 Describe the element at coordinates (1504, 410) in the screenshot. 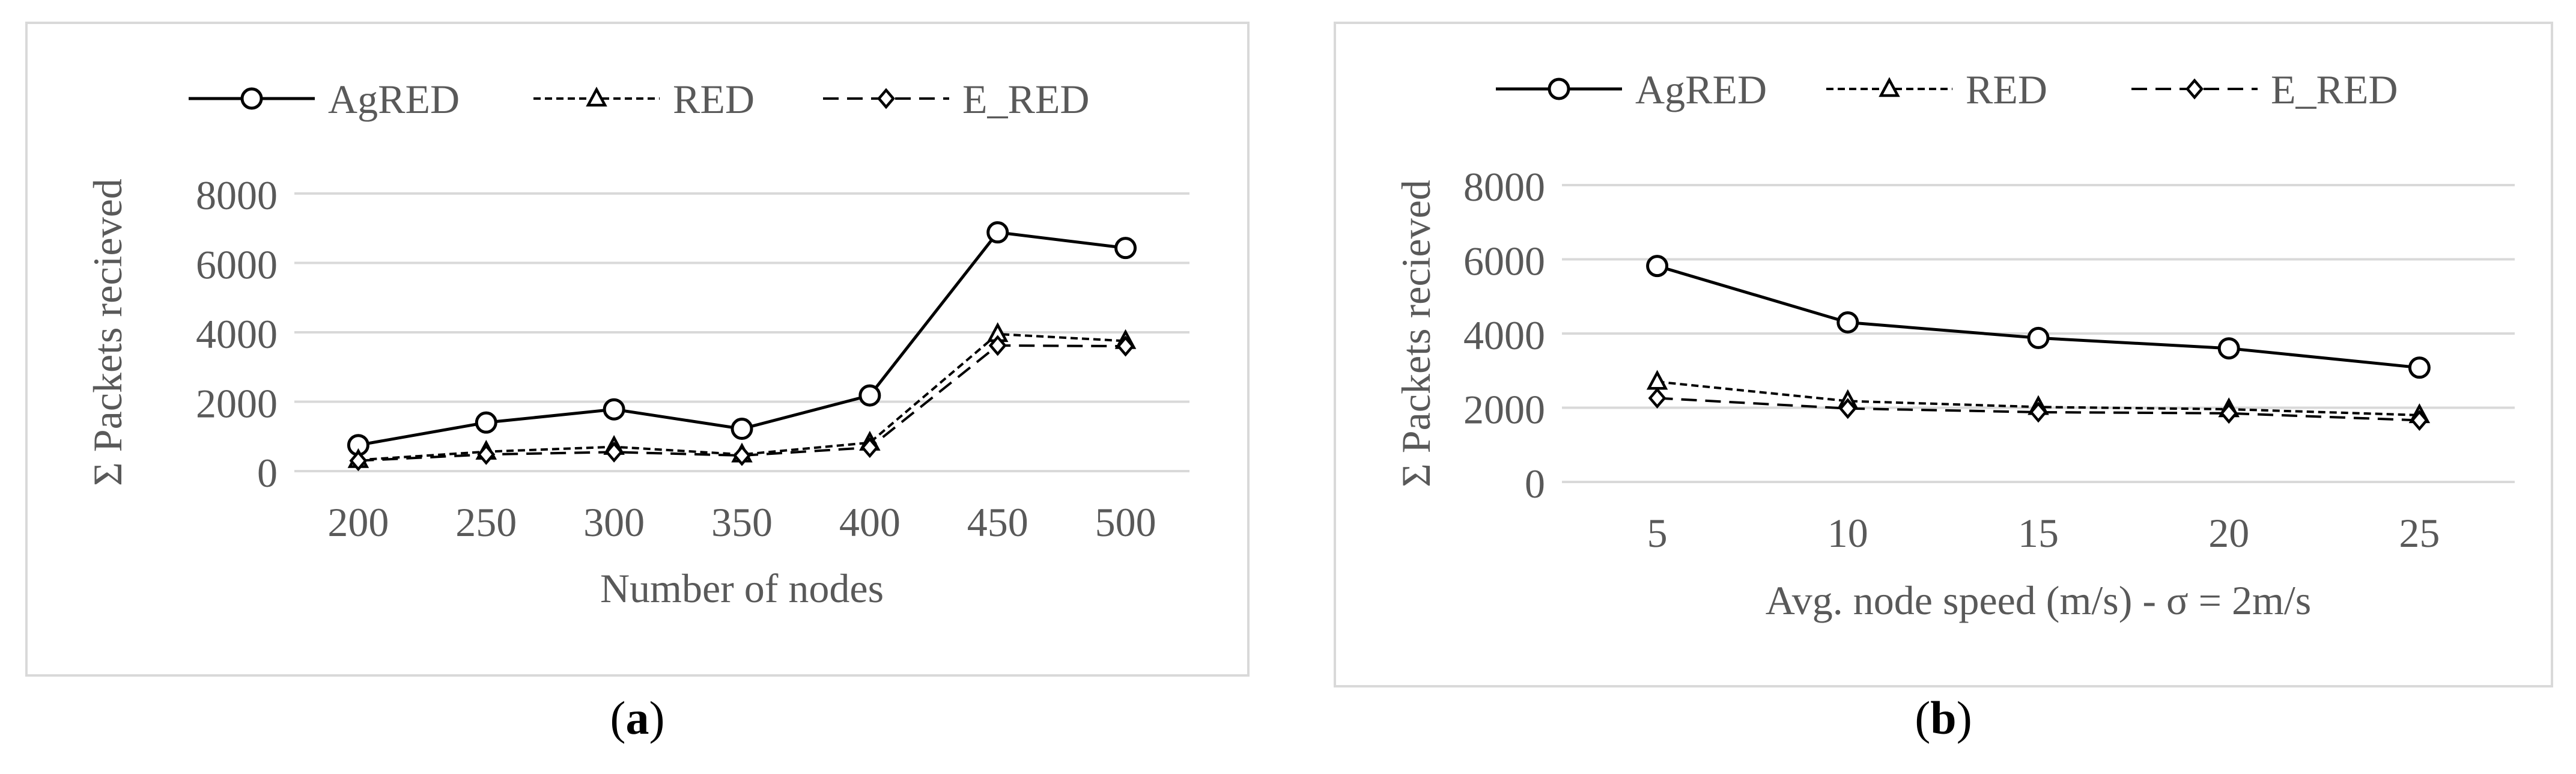

I see `chart-b-ytick-label: 2000` at that location.